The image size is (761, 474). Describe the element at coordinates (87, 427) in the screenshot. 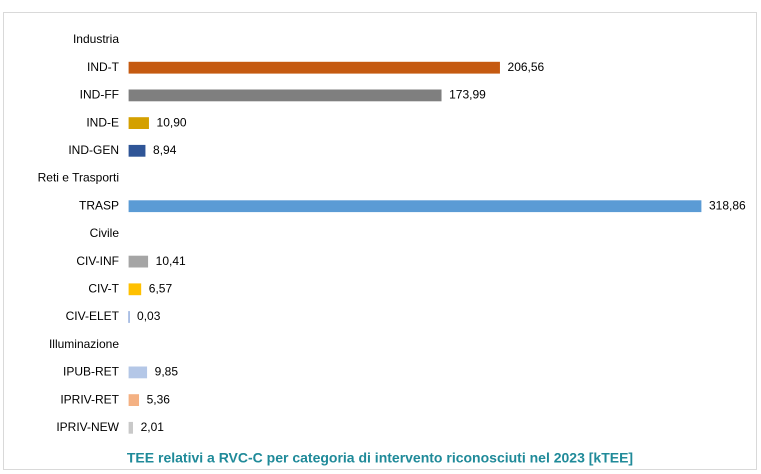

I see `category-label: IPRIV-NEW` at that location.